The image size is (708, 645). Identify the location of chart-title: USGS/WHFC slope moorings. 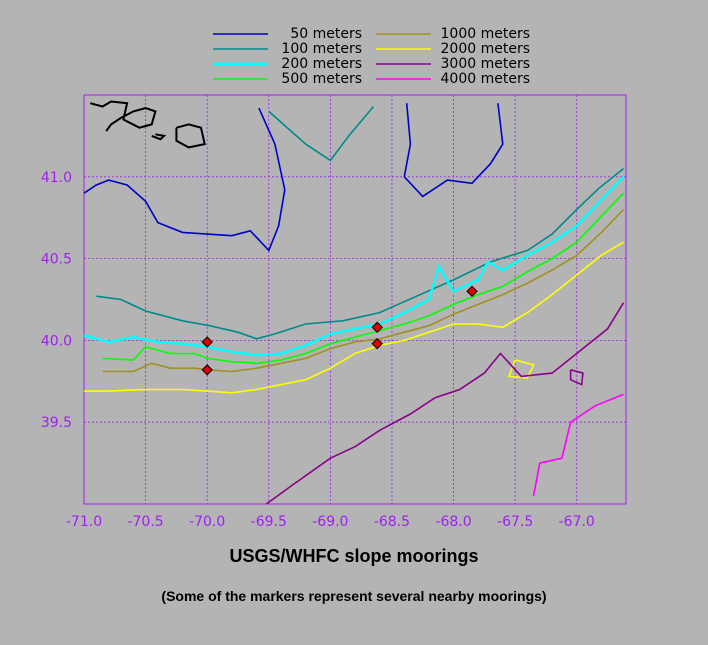
(354, 556).